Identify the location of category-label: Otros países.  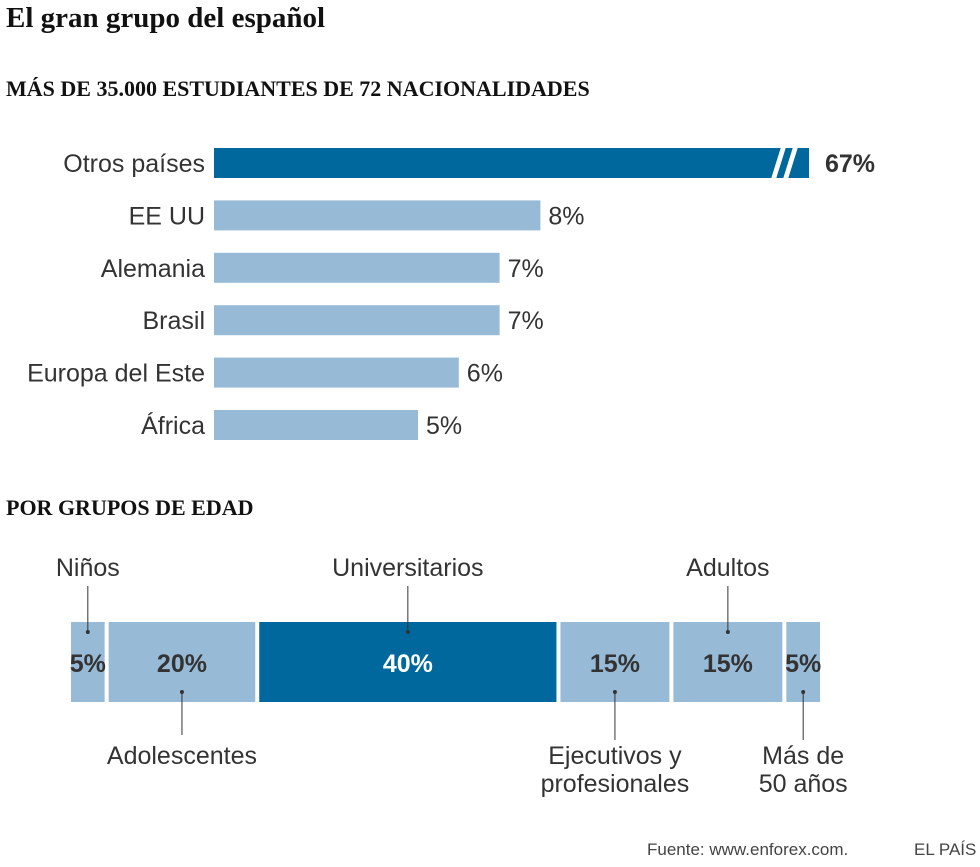
(134, 164).